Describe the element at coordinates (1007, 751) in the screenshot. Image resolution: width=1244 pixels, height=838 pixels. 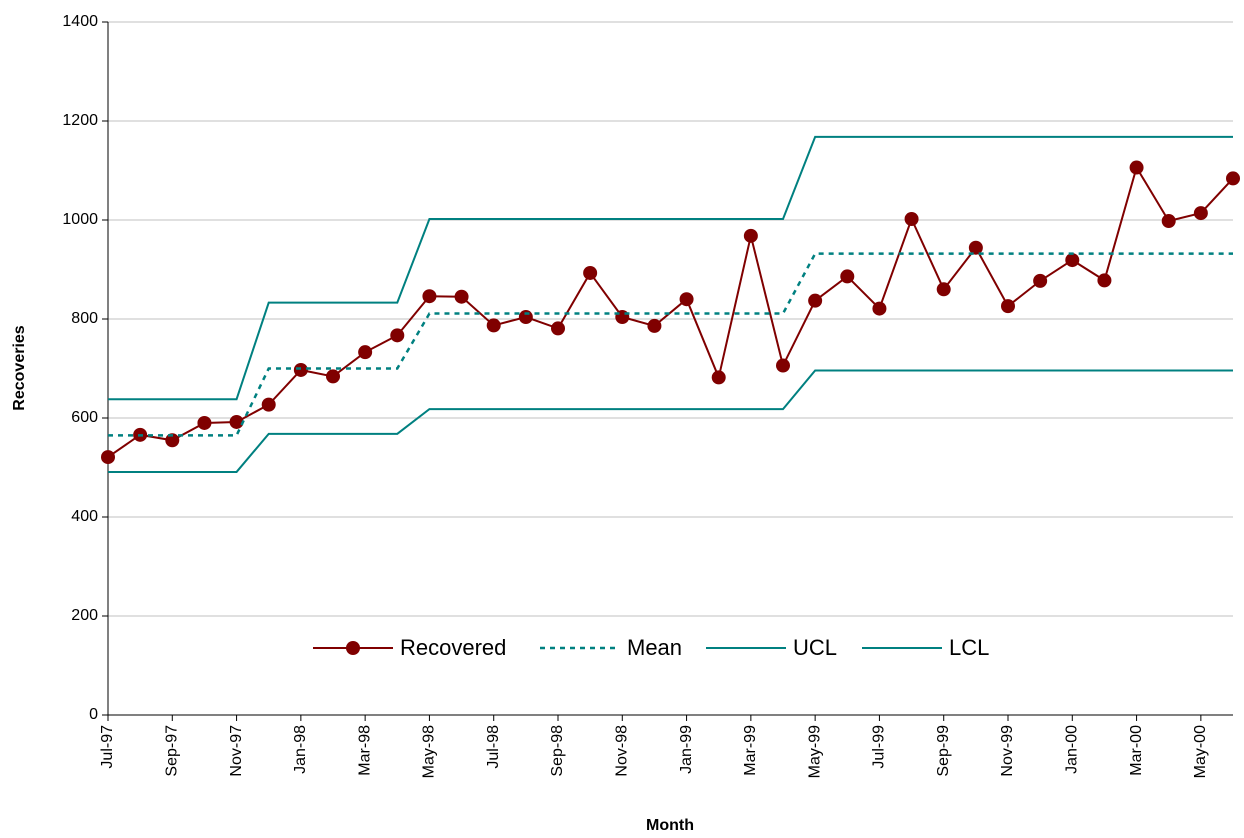
I see `x-tick-label: Nov-99` at that location.